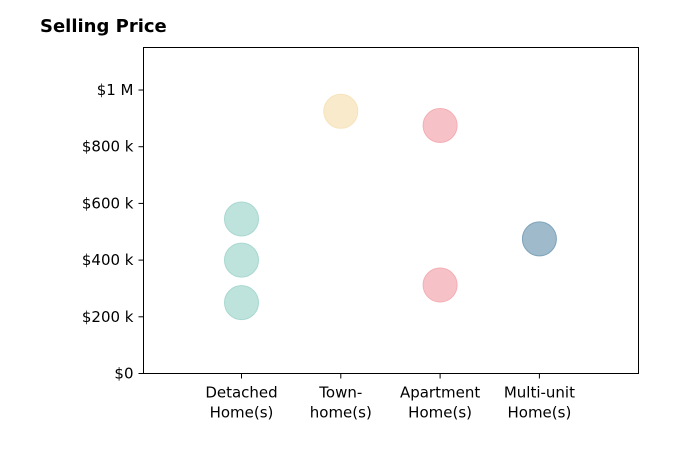 The height and width of the screenshot is (462, 679). I want to click on x-tick-label: Apartment Home(s), so click(440, 403).